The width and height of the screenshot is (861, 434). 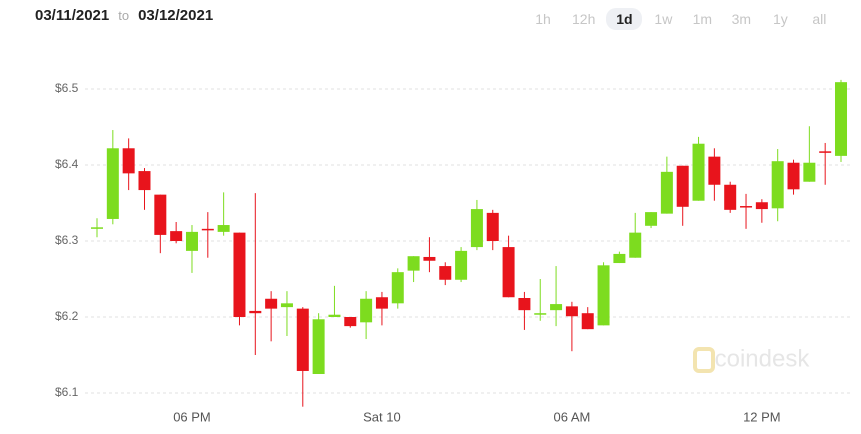 What do you see at coordinates (67, 392) in the screenshot?
I see `y-tick-label: $6.1` at bounding box center [67, 392].